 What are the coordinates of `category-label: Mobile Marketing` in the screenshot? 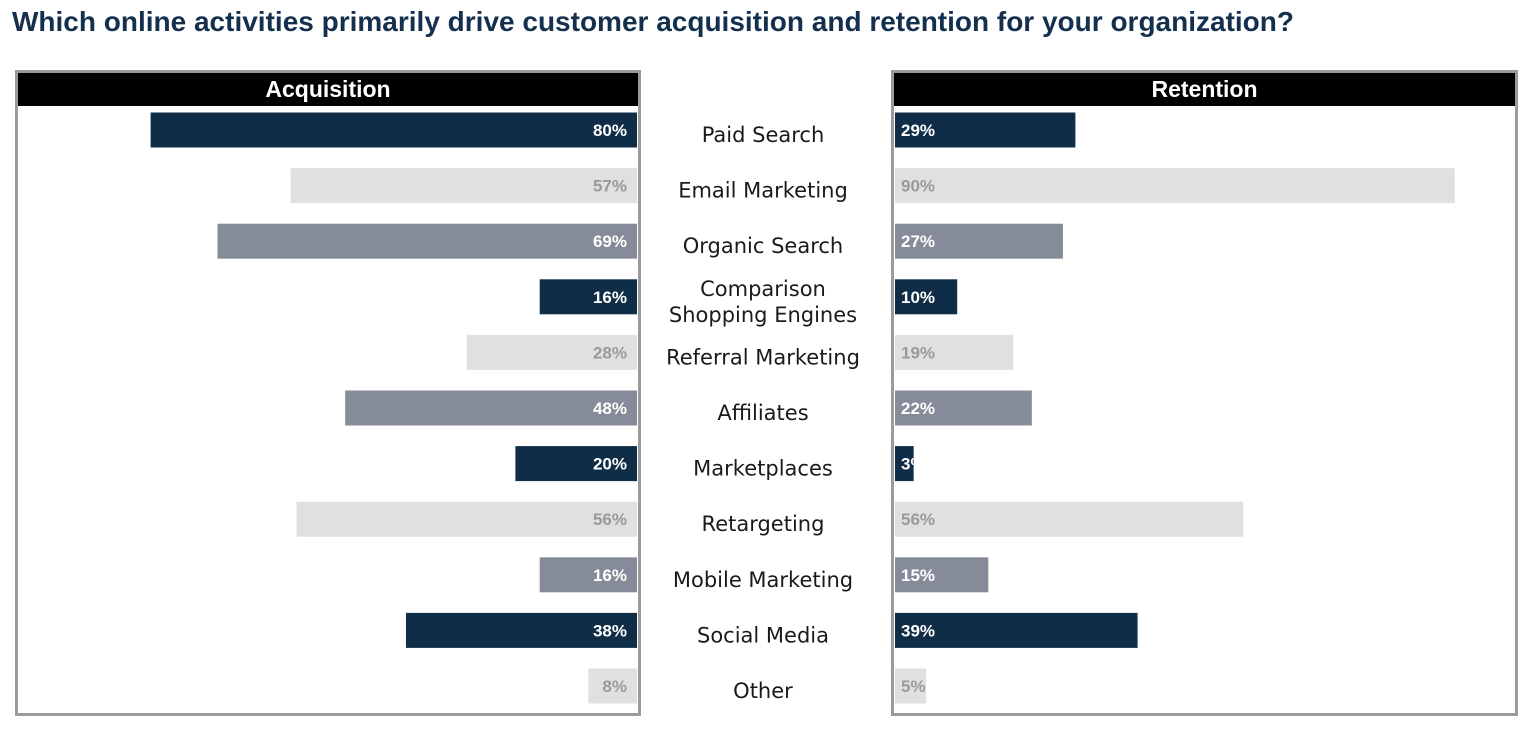 It's located at (763, 580).